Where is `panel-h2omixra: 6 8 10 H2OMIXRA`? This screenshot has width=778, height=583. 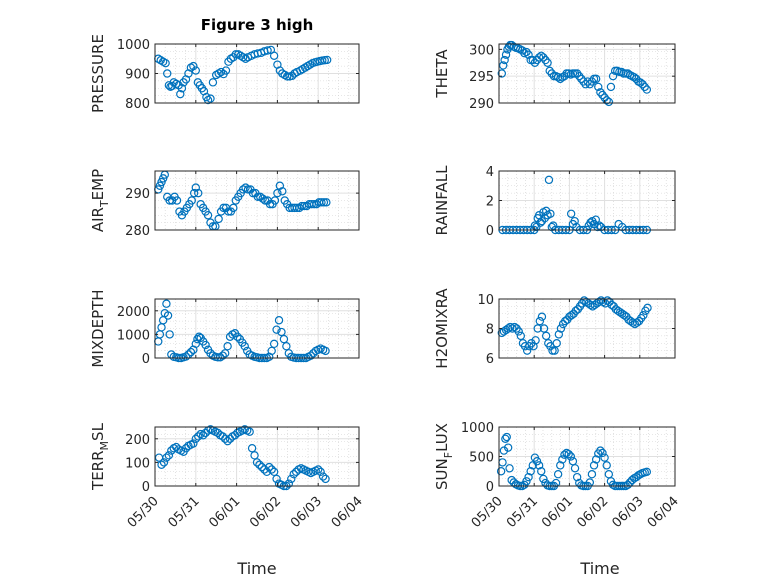 panel-h2omixra: 6 8 10 H2OMIXRA is located at coordinates (554, 328).